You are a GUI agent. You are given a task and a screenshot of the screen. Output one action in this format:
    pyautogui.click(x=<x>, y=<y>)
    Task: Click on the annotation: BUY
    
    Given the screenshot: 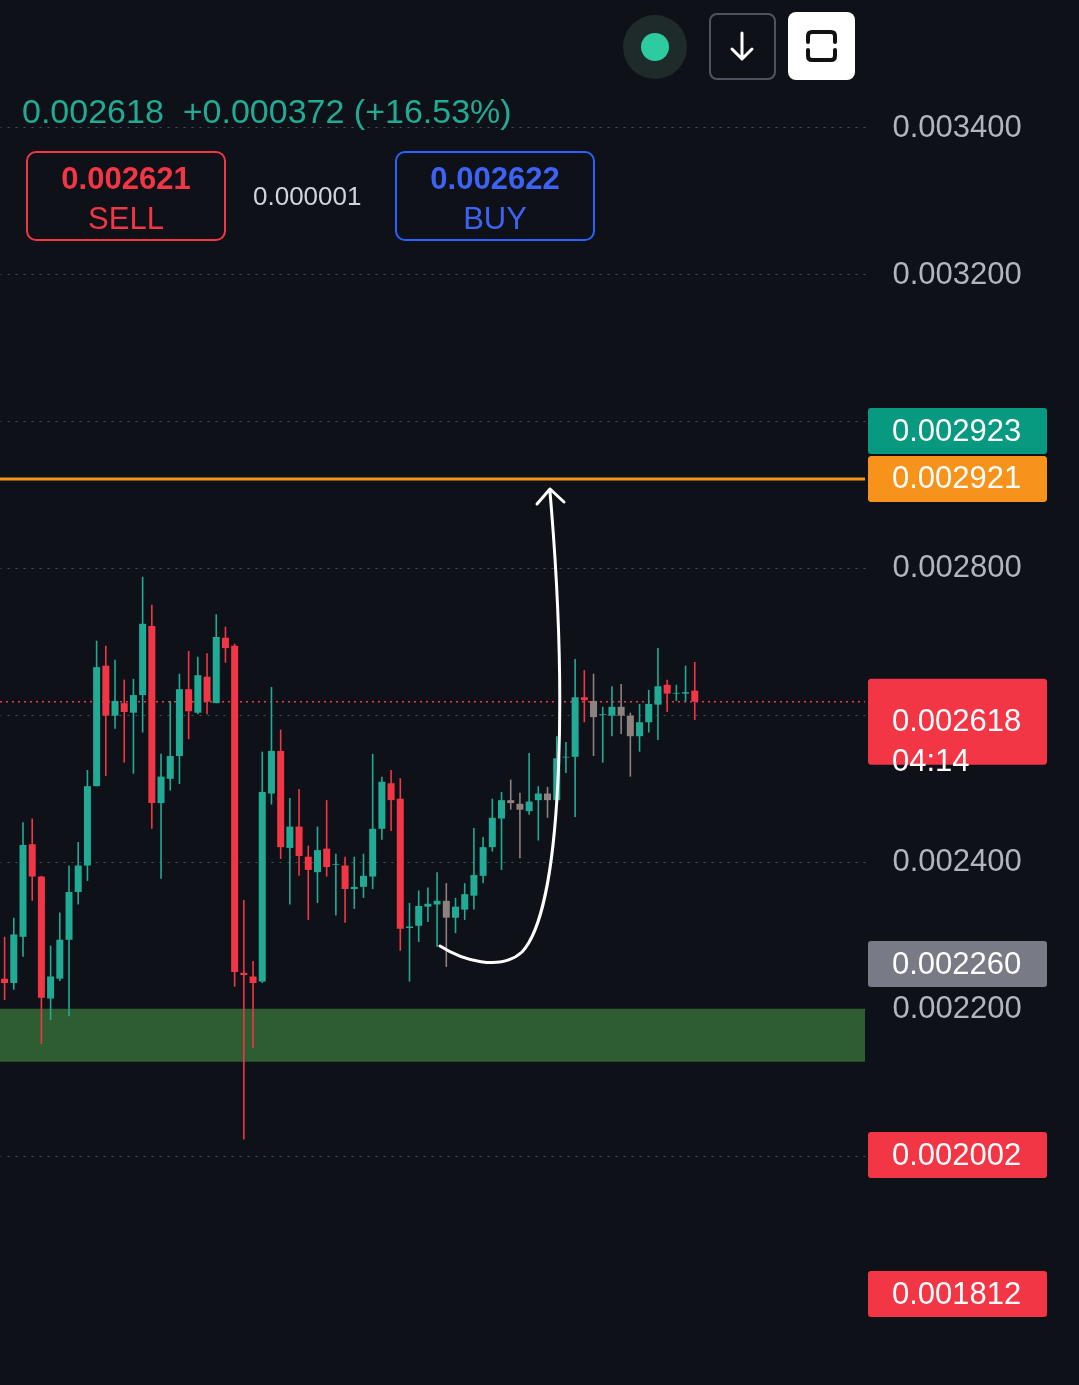 What is the action you would take?
    pyautogui.click(x=495, y=219)
    